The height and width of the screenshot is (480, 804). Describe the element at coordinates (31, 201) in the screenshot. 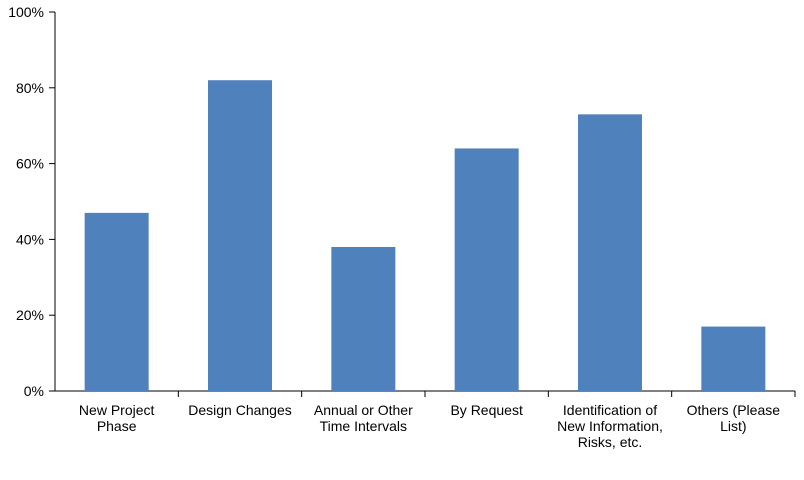

I see `y-axis-ticks: 0% 20% 40% 60% 80% 100%` at that location.